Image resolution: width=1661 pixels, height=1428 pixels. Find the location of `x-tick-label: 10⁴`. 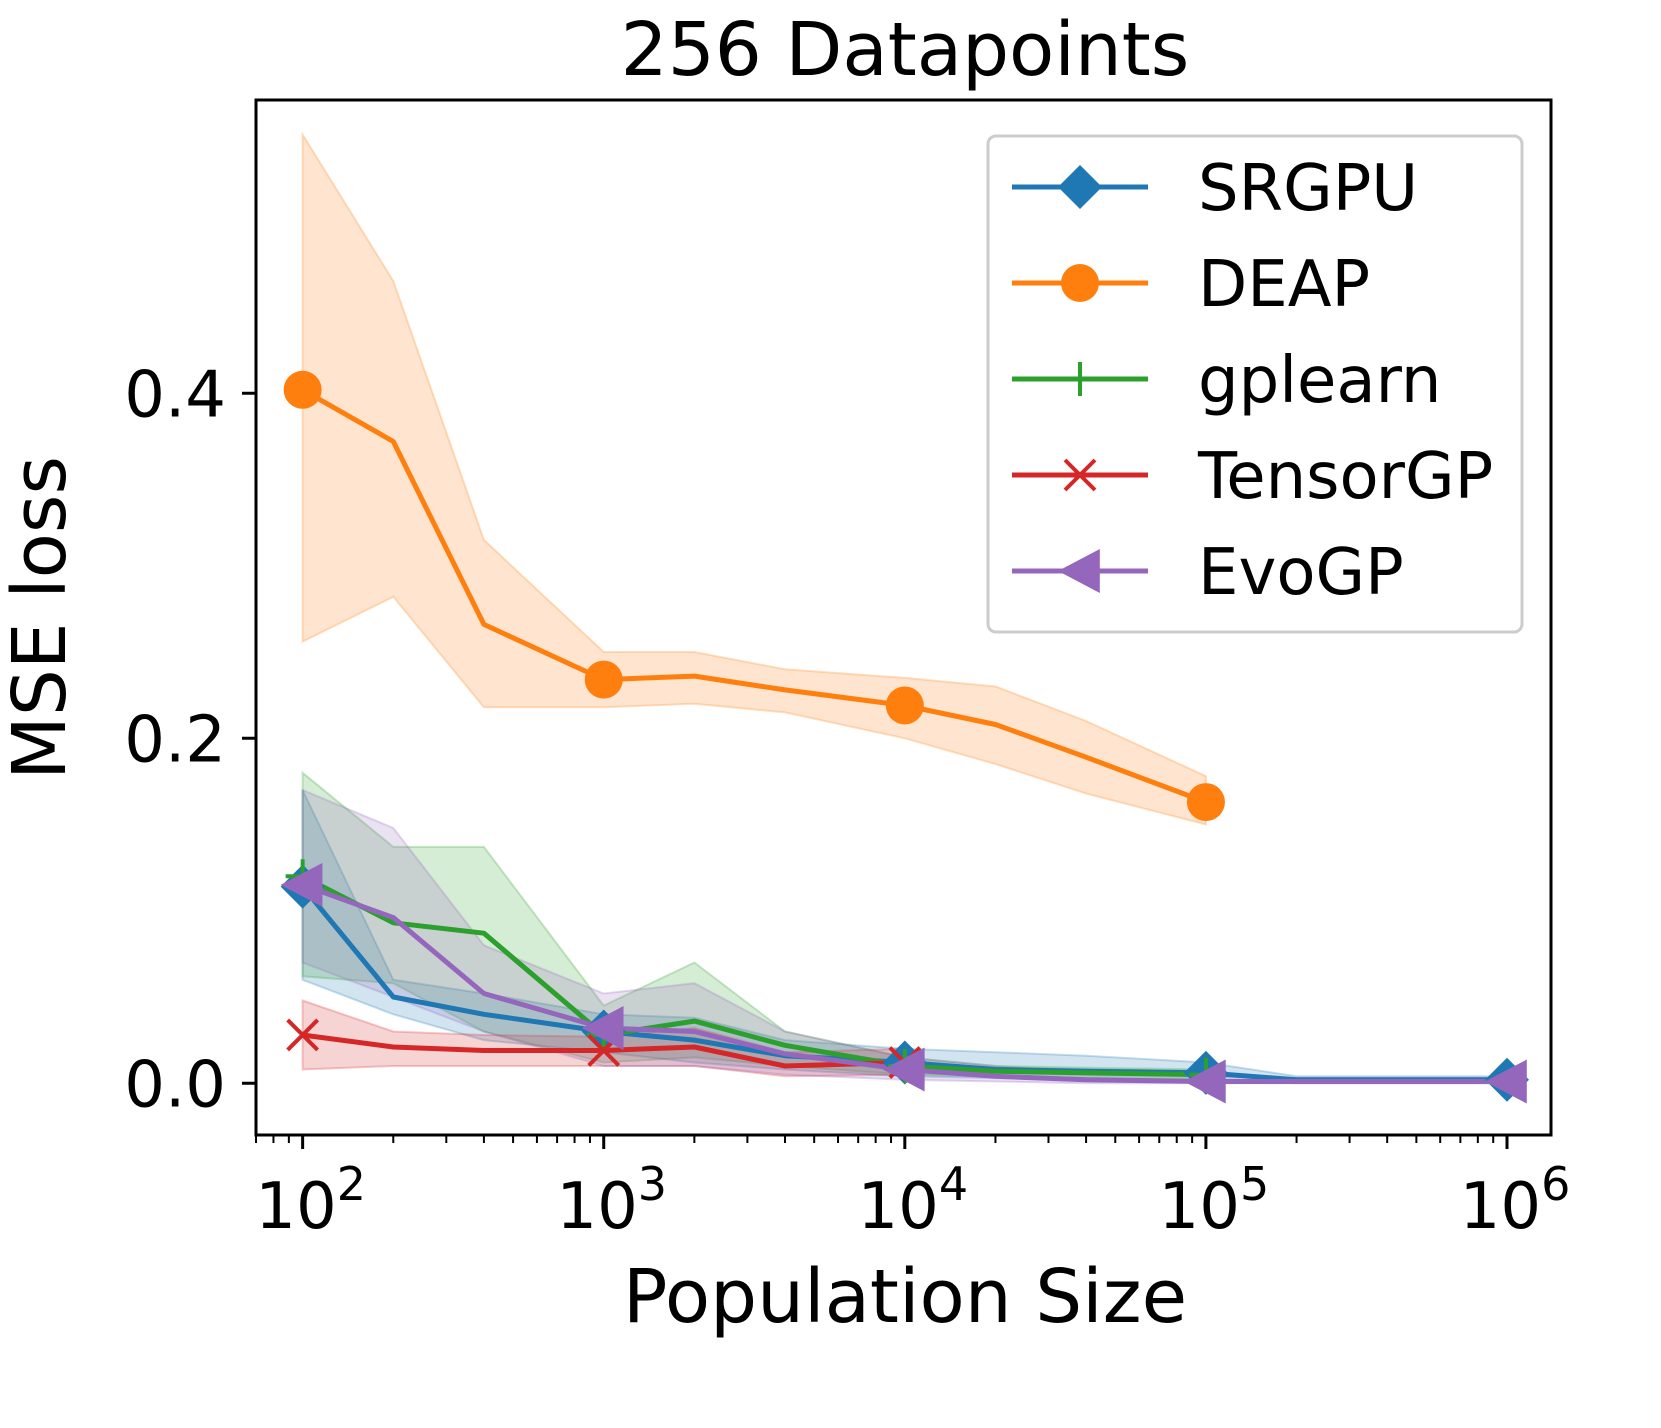

x-tick-label: 10⁴ is located at coordinates (912, 1200).